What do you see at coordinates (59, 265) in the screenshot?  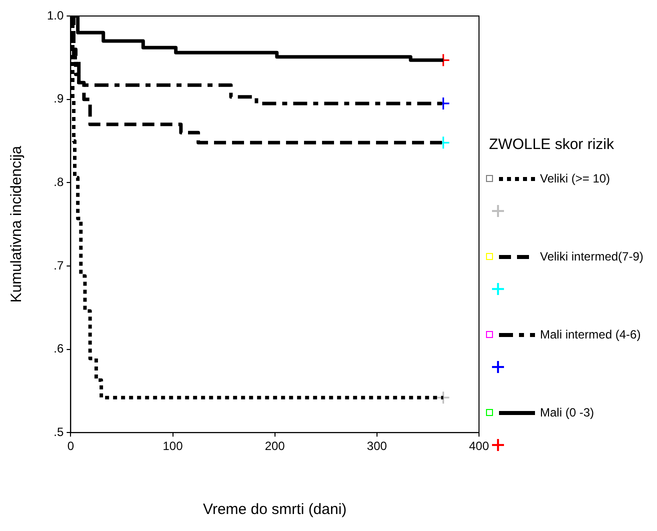 I see `y-tick-label: .7` at bounding box center [59, 265].